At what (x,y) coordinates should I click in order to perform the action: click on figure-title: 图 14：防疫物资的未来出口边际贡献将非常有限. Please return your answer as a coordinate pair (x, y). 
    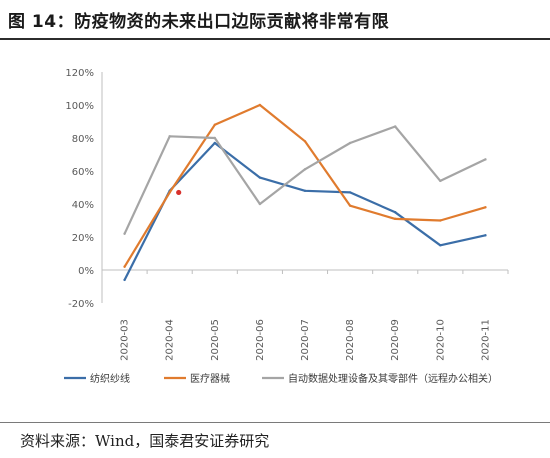
    Looking at the image, I should click on (199, 21).